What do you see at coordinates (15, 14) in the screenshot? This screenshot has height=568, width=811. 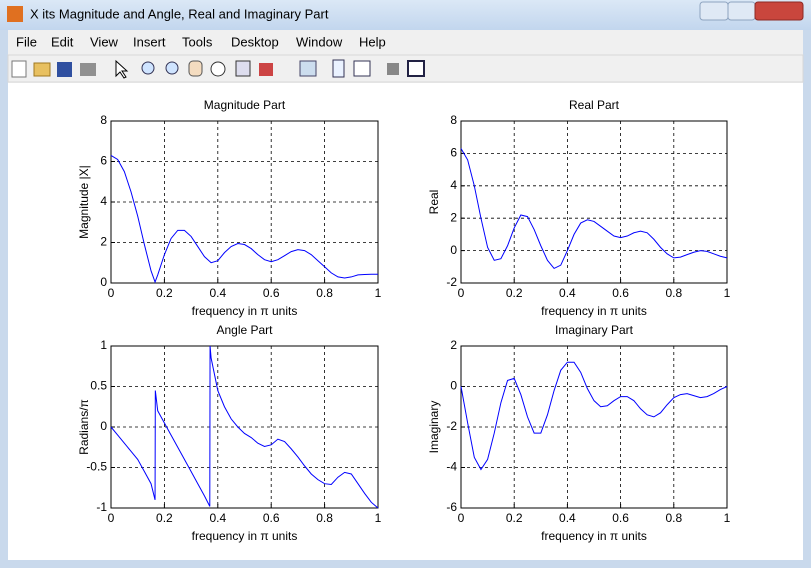 I see `app-icon` at bounding box center [15, 14].